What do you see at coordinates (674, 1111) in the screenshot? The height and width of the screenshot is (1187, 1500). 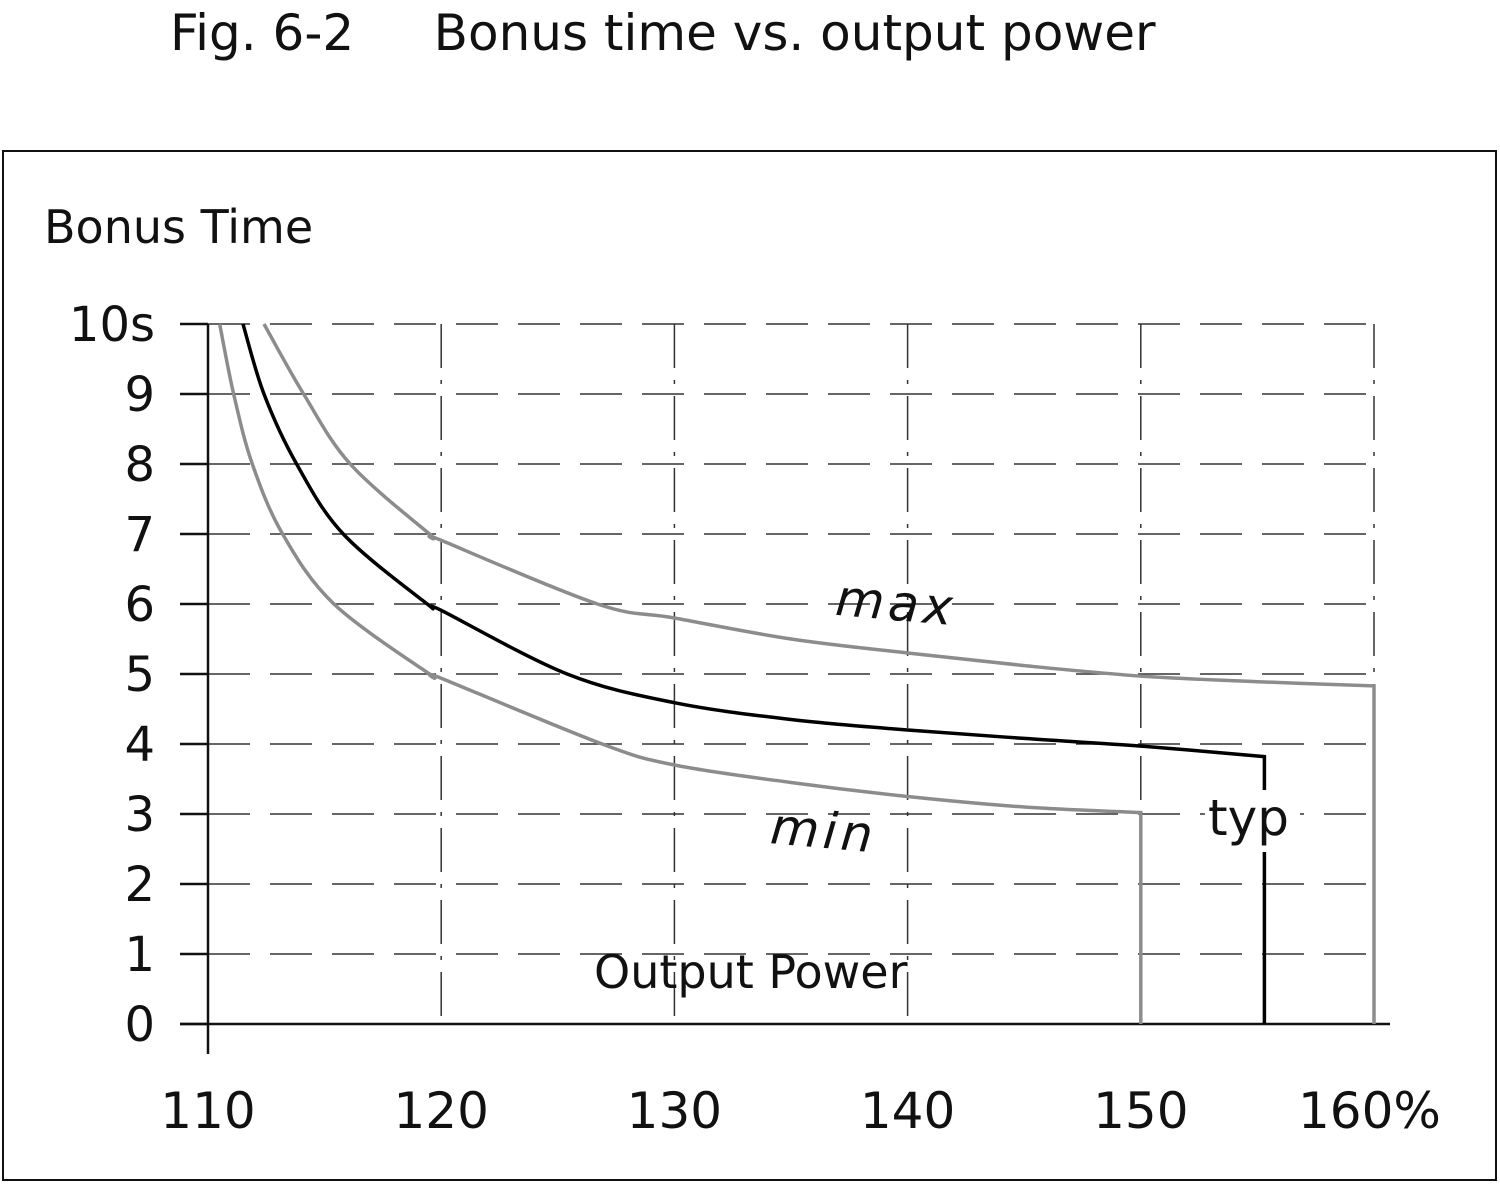 I see `x-tick-label: 130` at bounding box center [674, 1111].